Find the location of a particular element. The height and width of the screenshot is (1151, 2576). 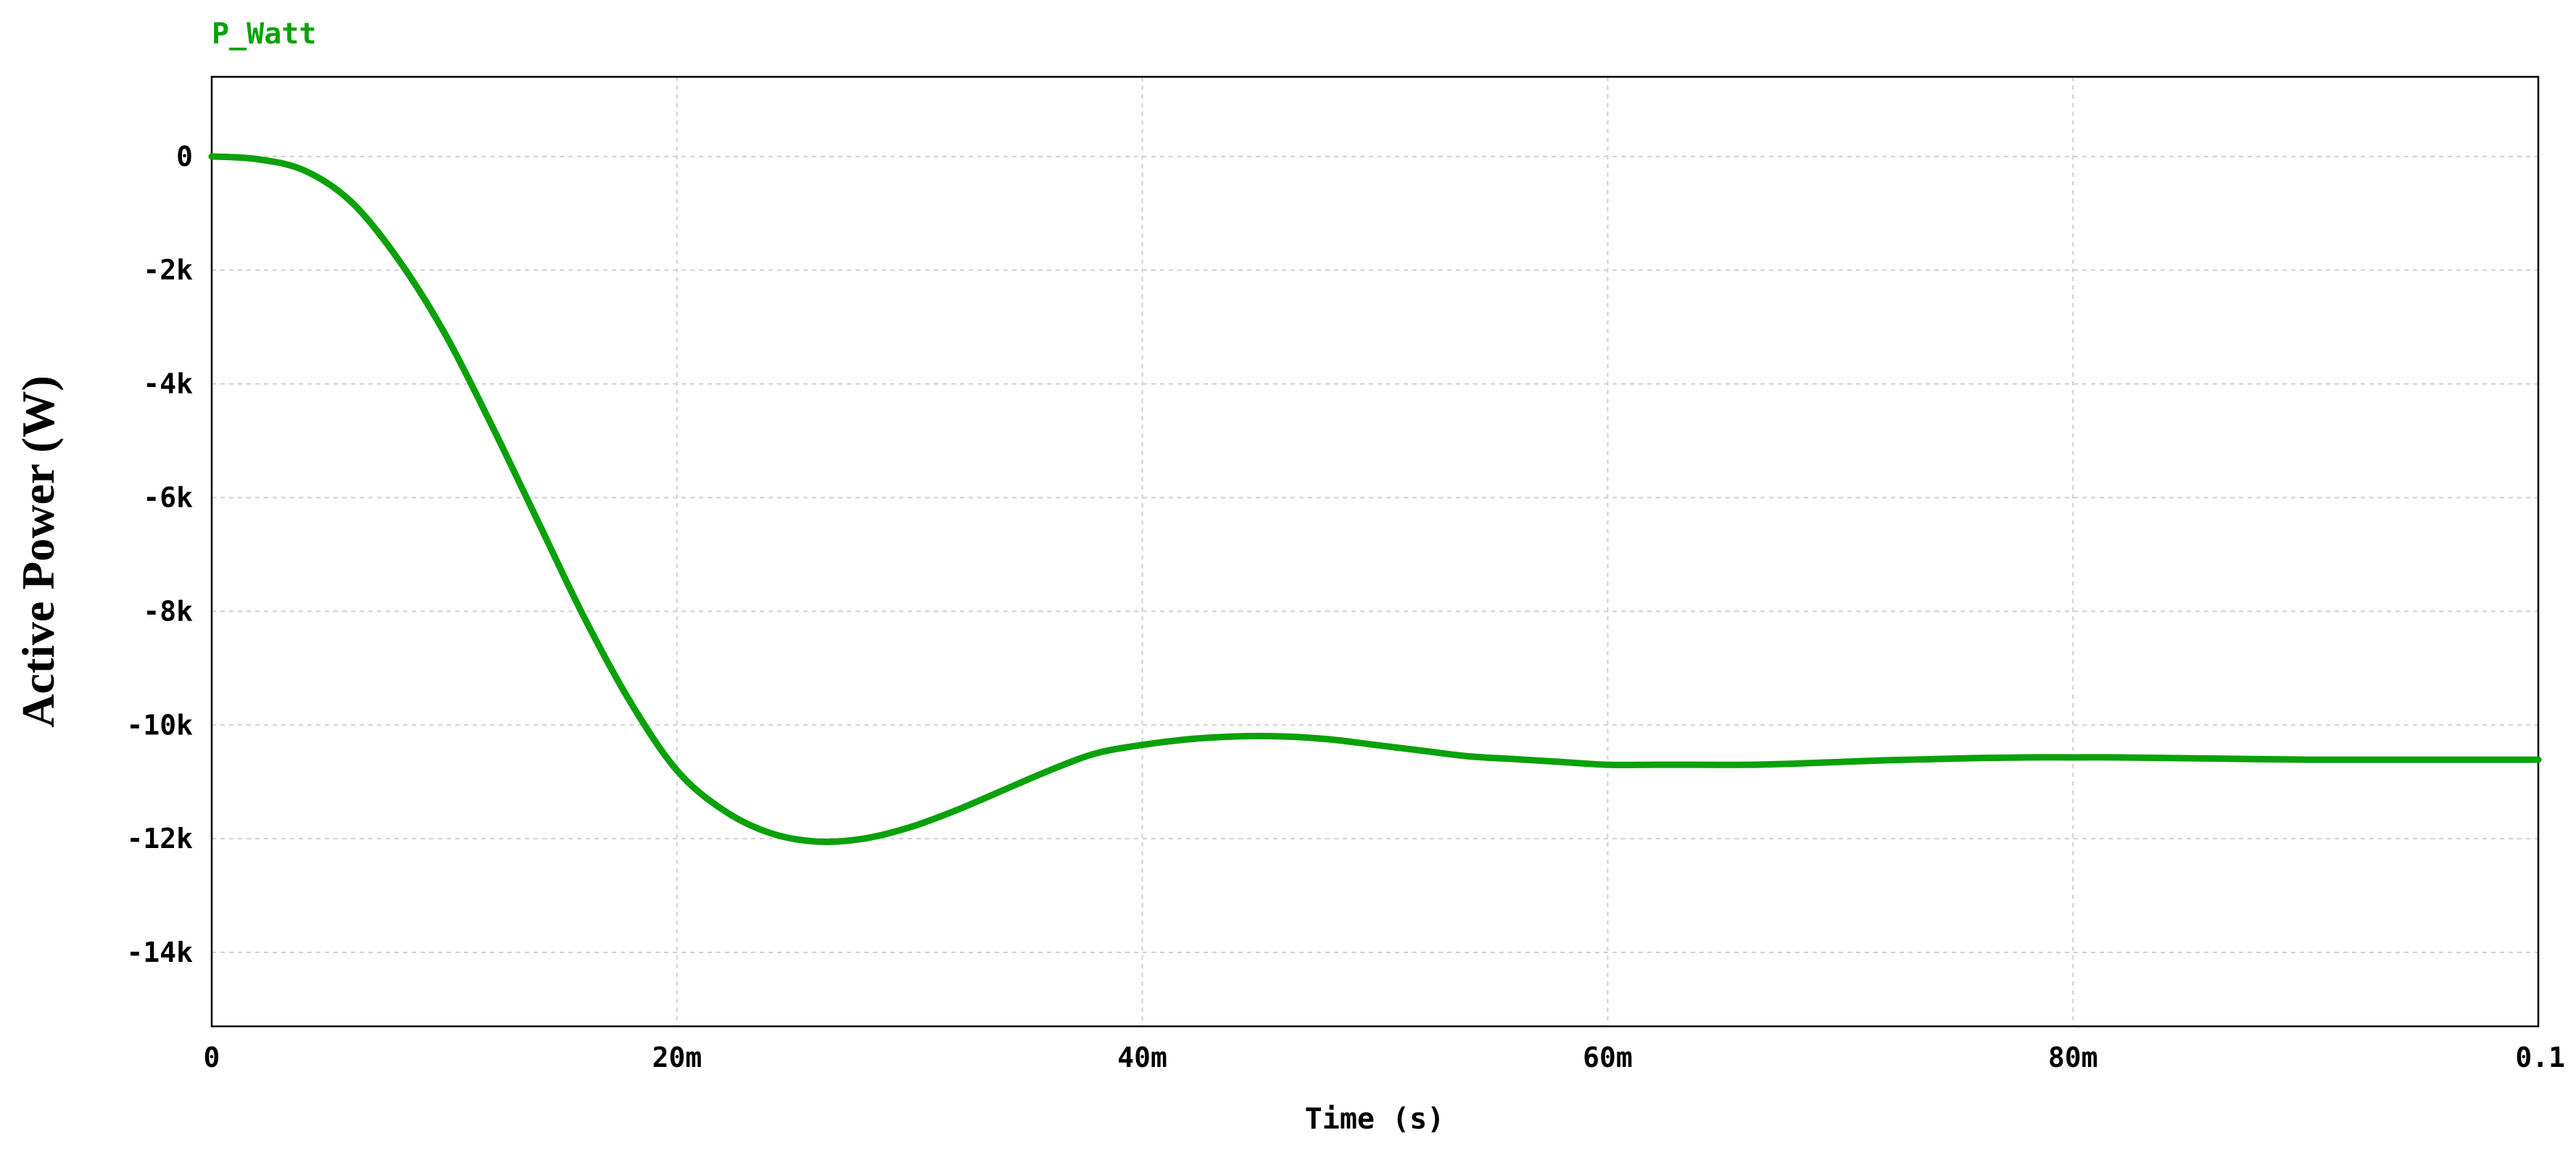

y-tick-label: -14k is located at coordinates (159, 952).